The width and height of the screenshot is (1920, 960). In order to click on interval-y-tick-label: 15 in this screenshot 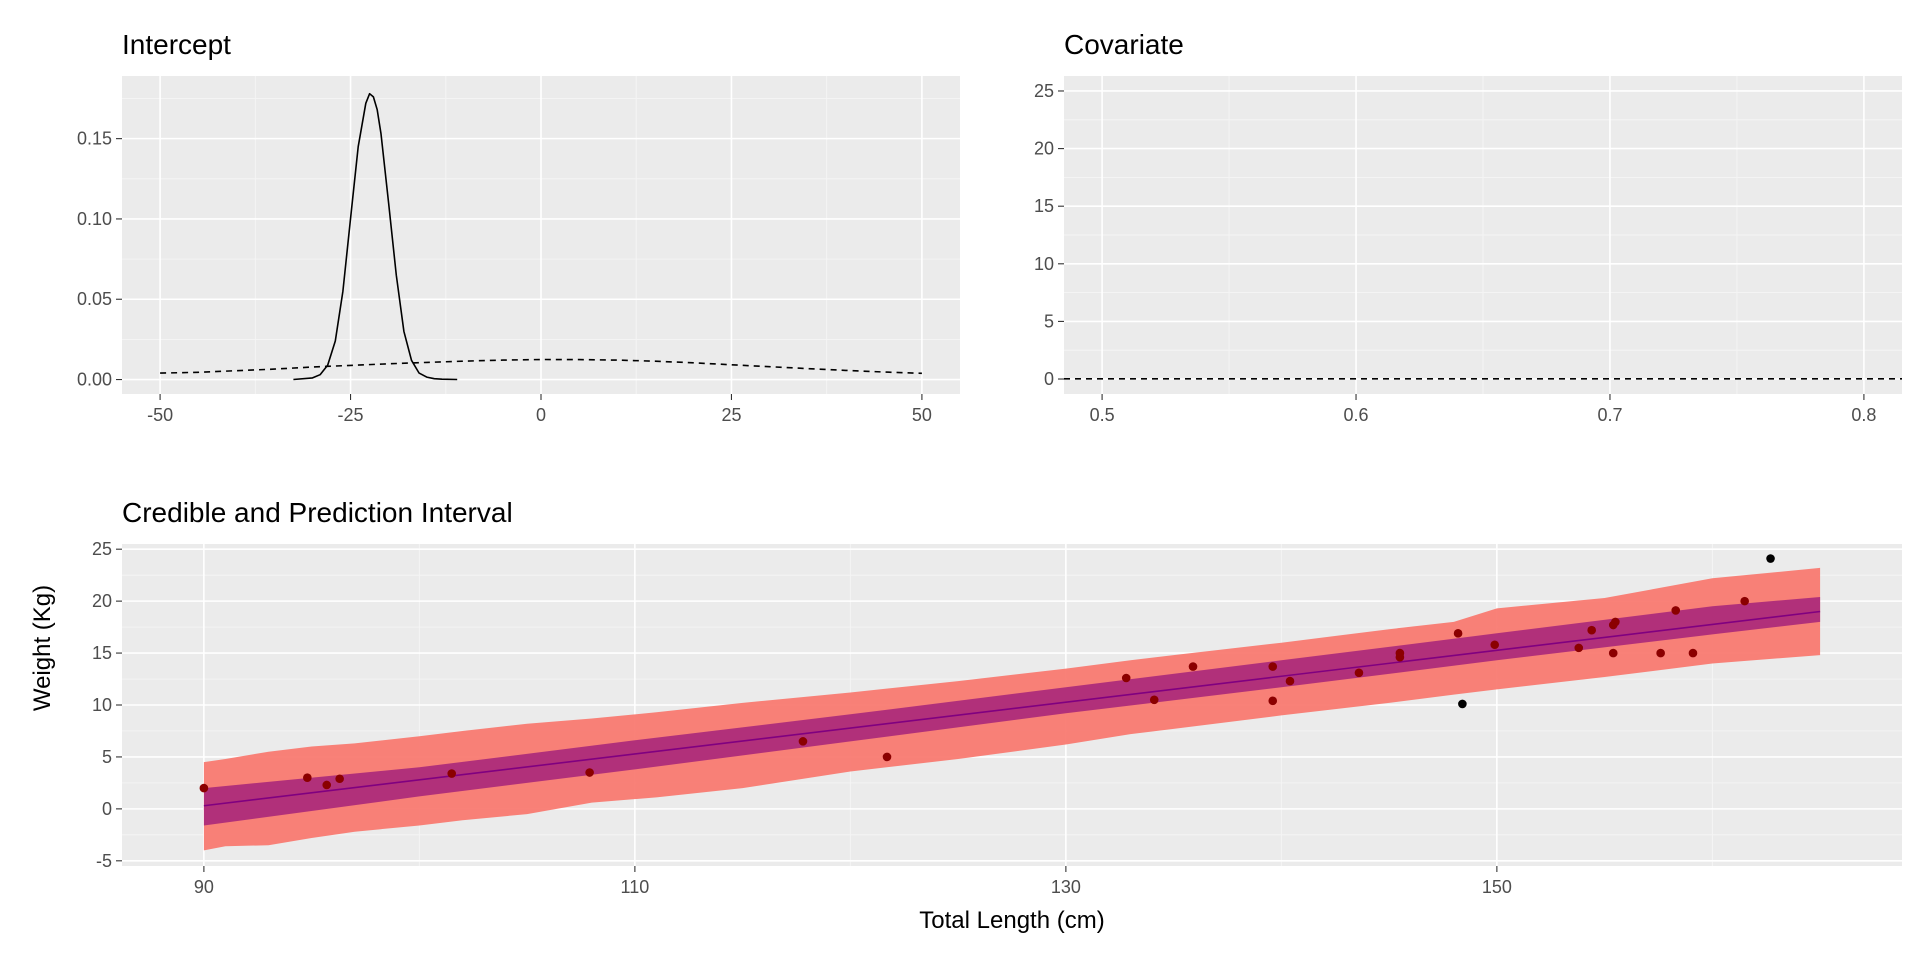, I will do `click(102, 653)`.